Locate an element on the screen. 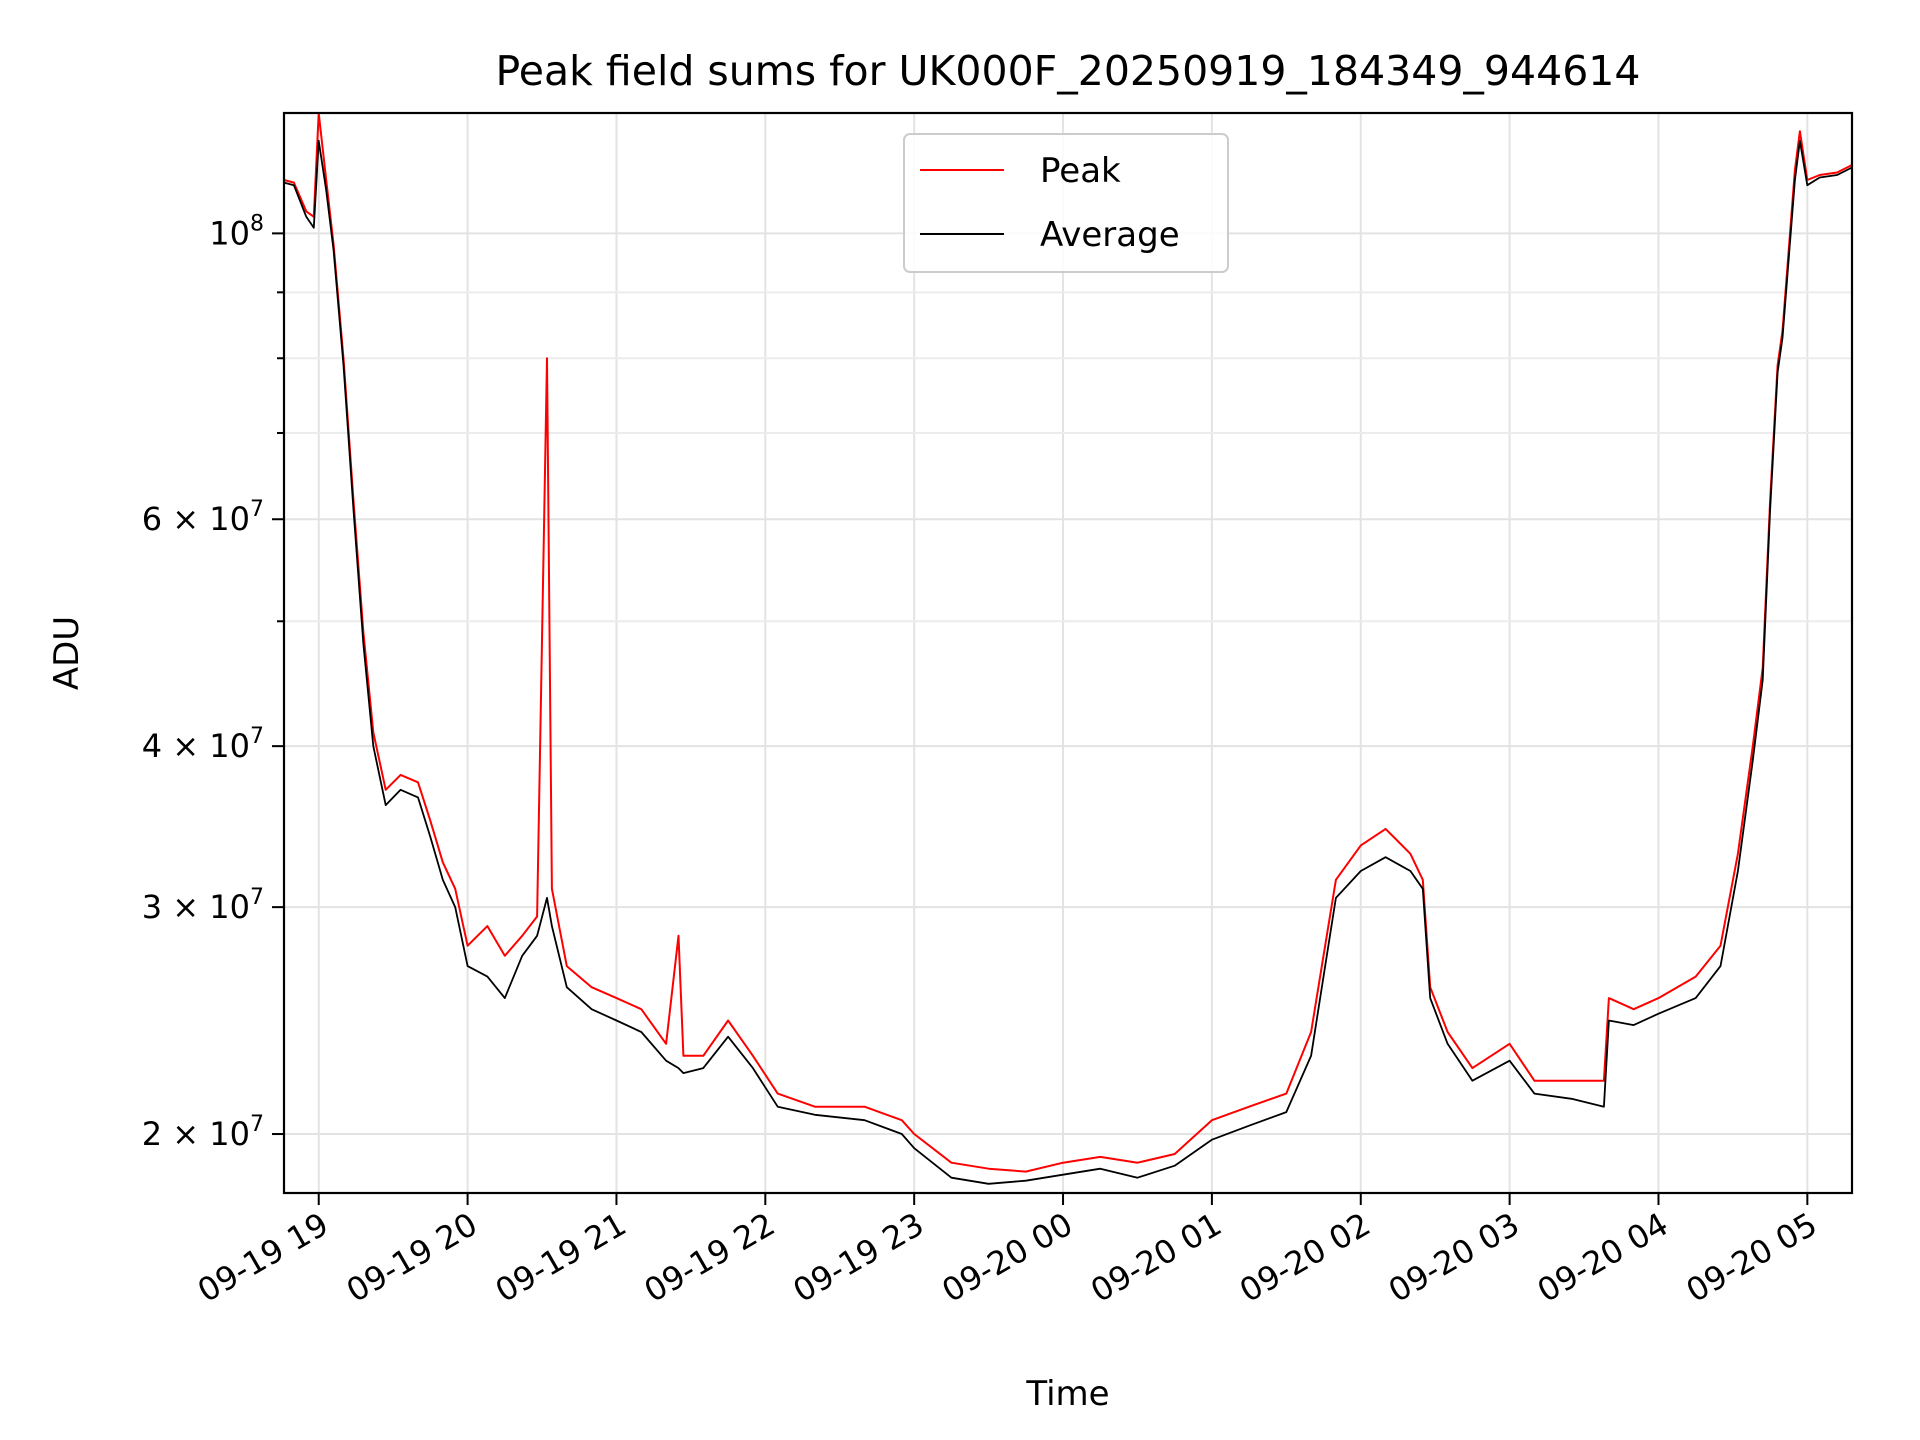  legend-box is located at coordinates (1066, 203).